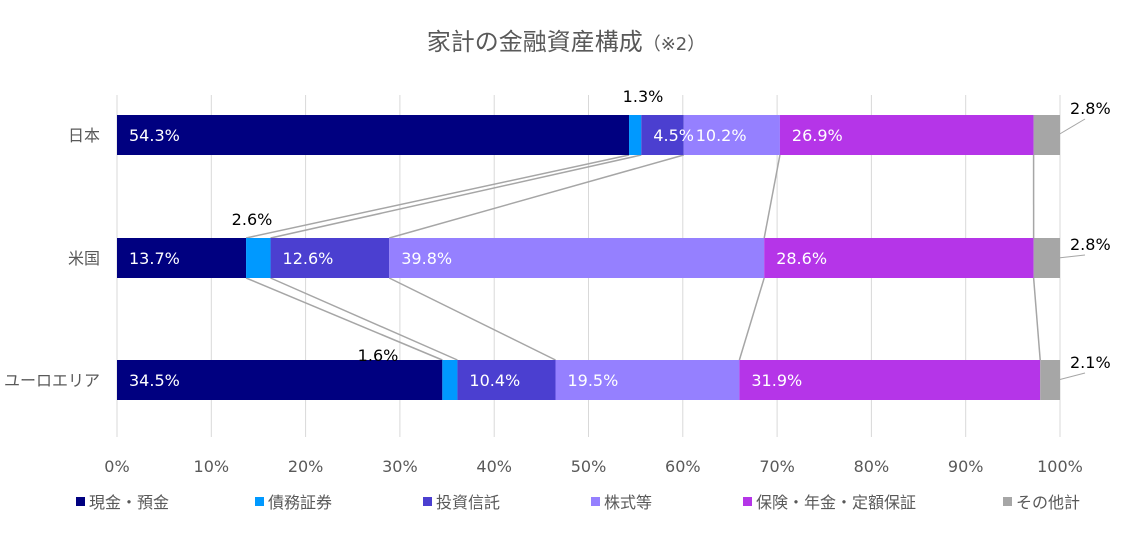  I want to click on legend-item: 保険・年金・定額保証, so click(829, 501).